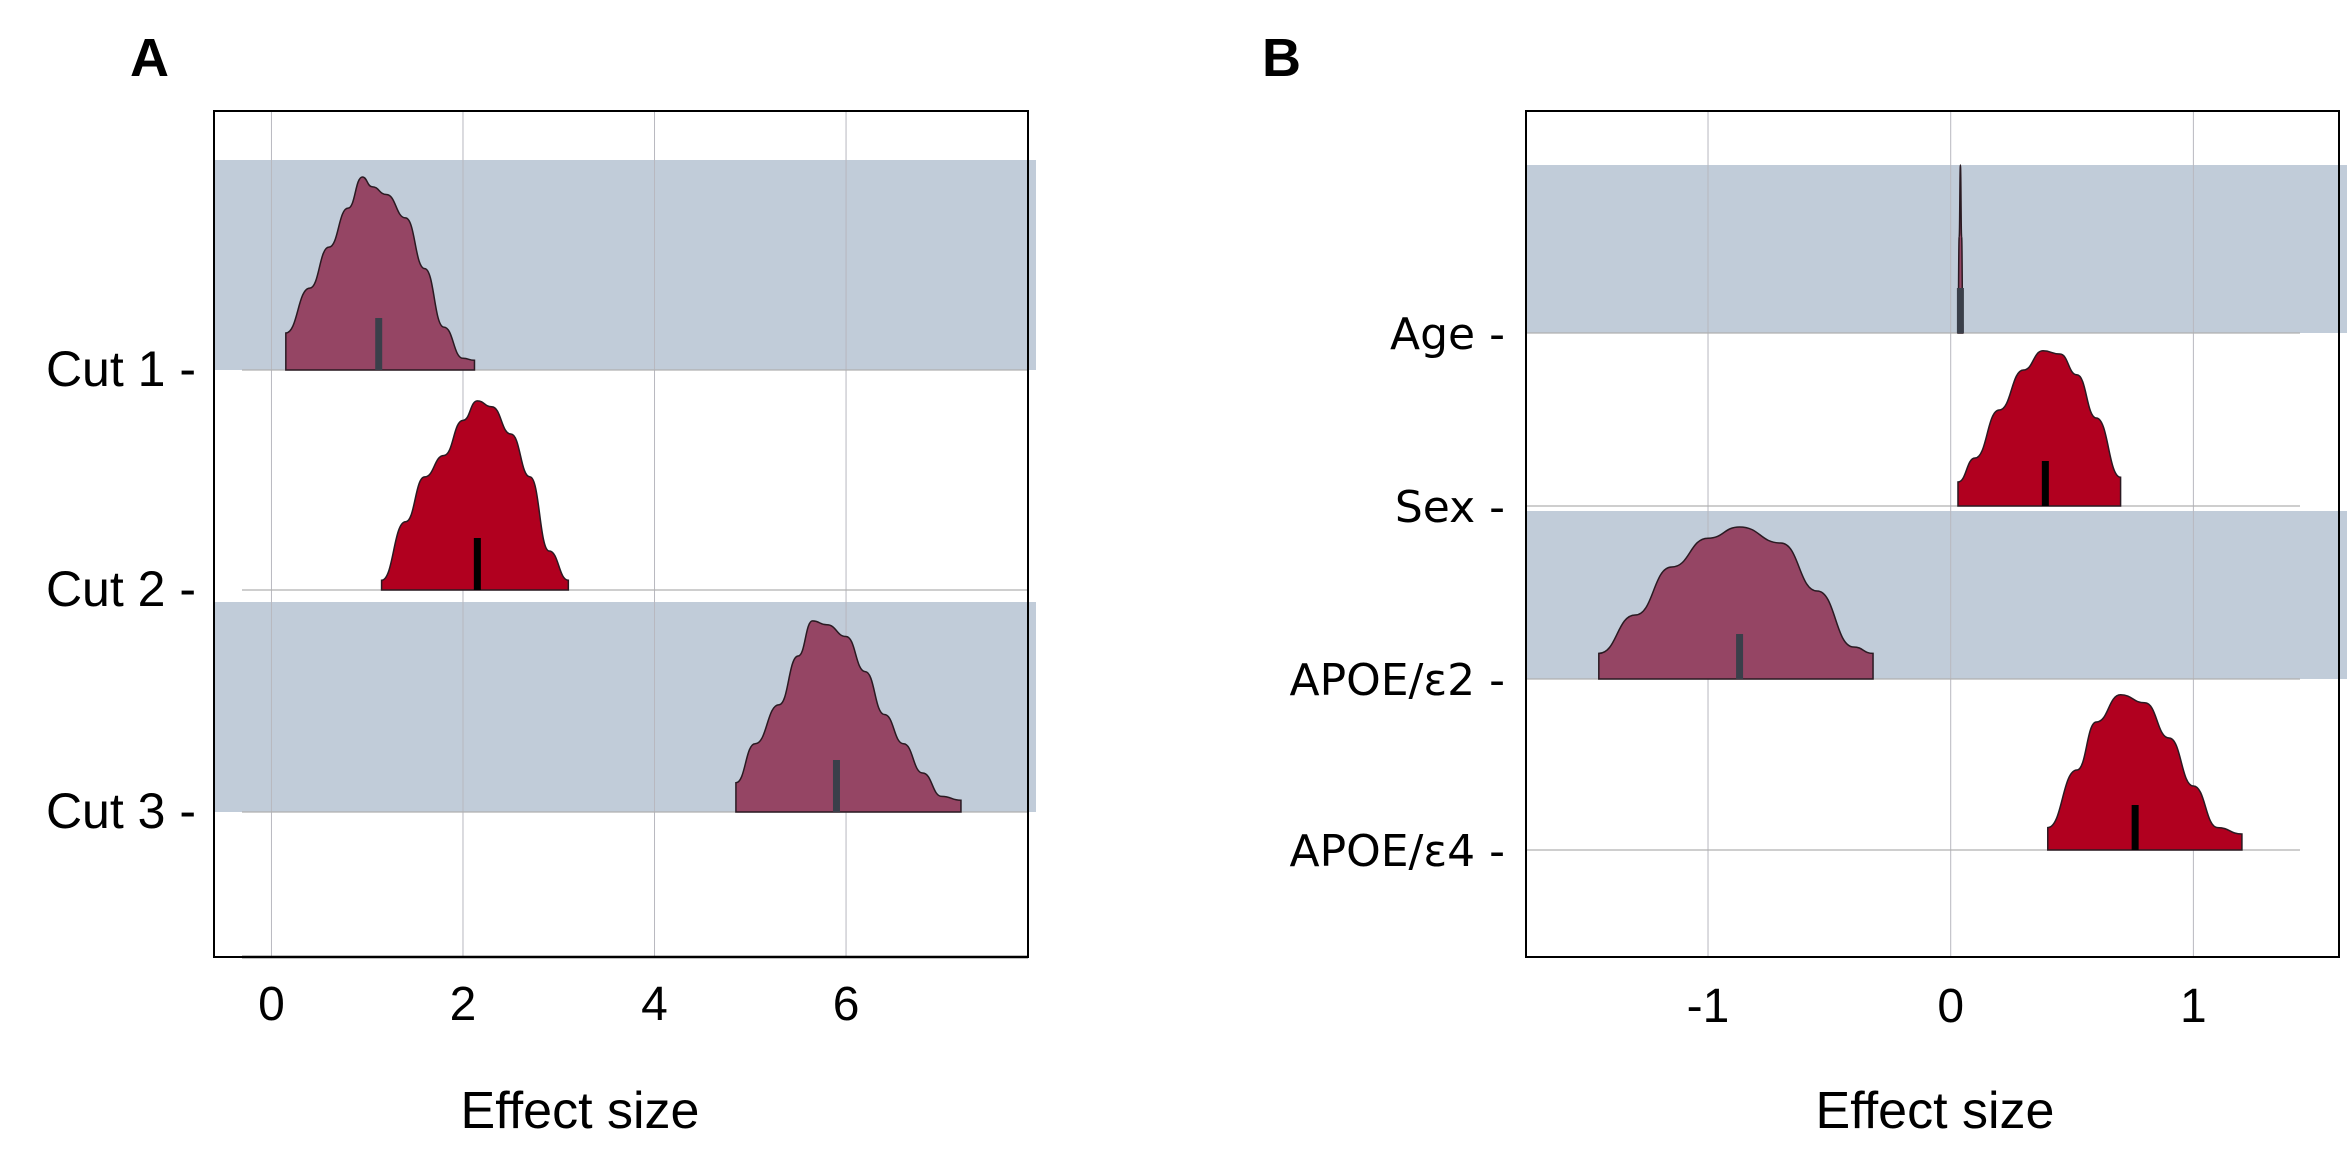 The width and height of the screenshot is (2347, 1155). Describe the element at coordinates (1936, 249) in the screenshot. I see `highlight-band` at that location.